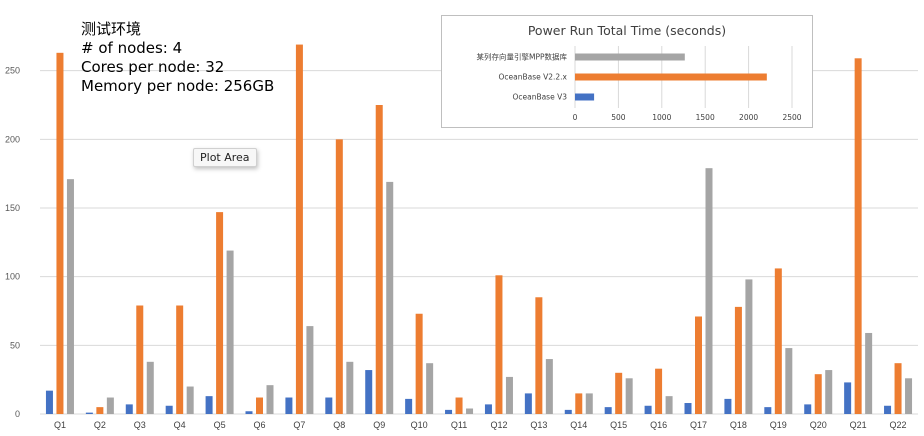 The width and height of the screenshot is (924, 436). What do you see at coordinates (858, 425) in the screenshot?
I see `x-tick-label: Q21` at bounding box center [858, 425].